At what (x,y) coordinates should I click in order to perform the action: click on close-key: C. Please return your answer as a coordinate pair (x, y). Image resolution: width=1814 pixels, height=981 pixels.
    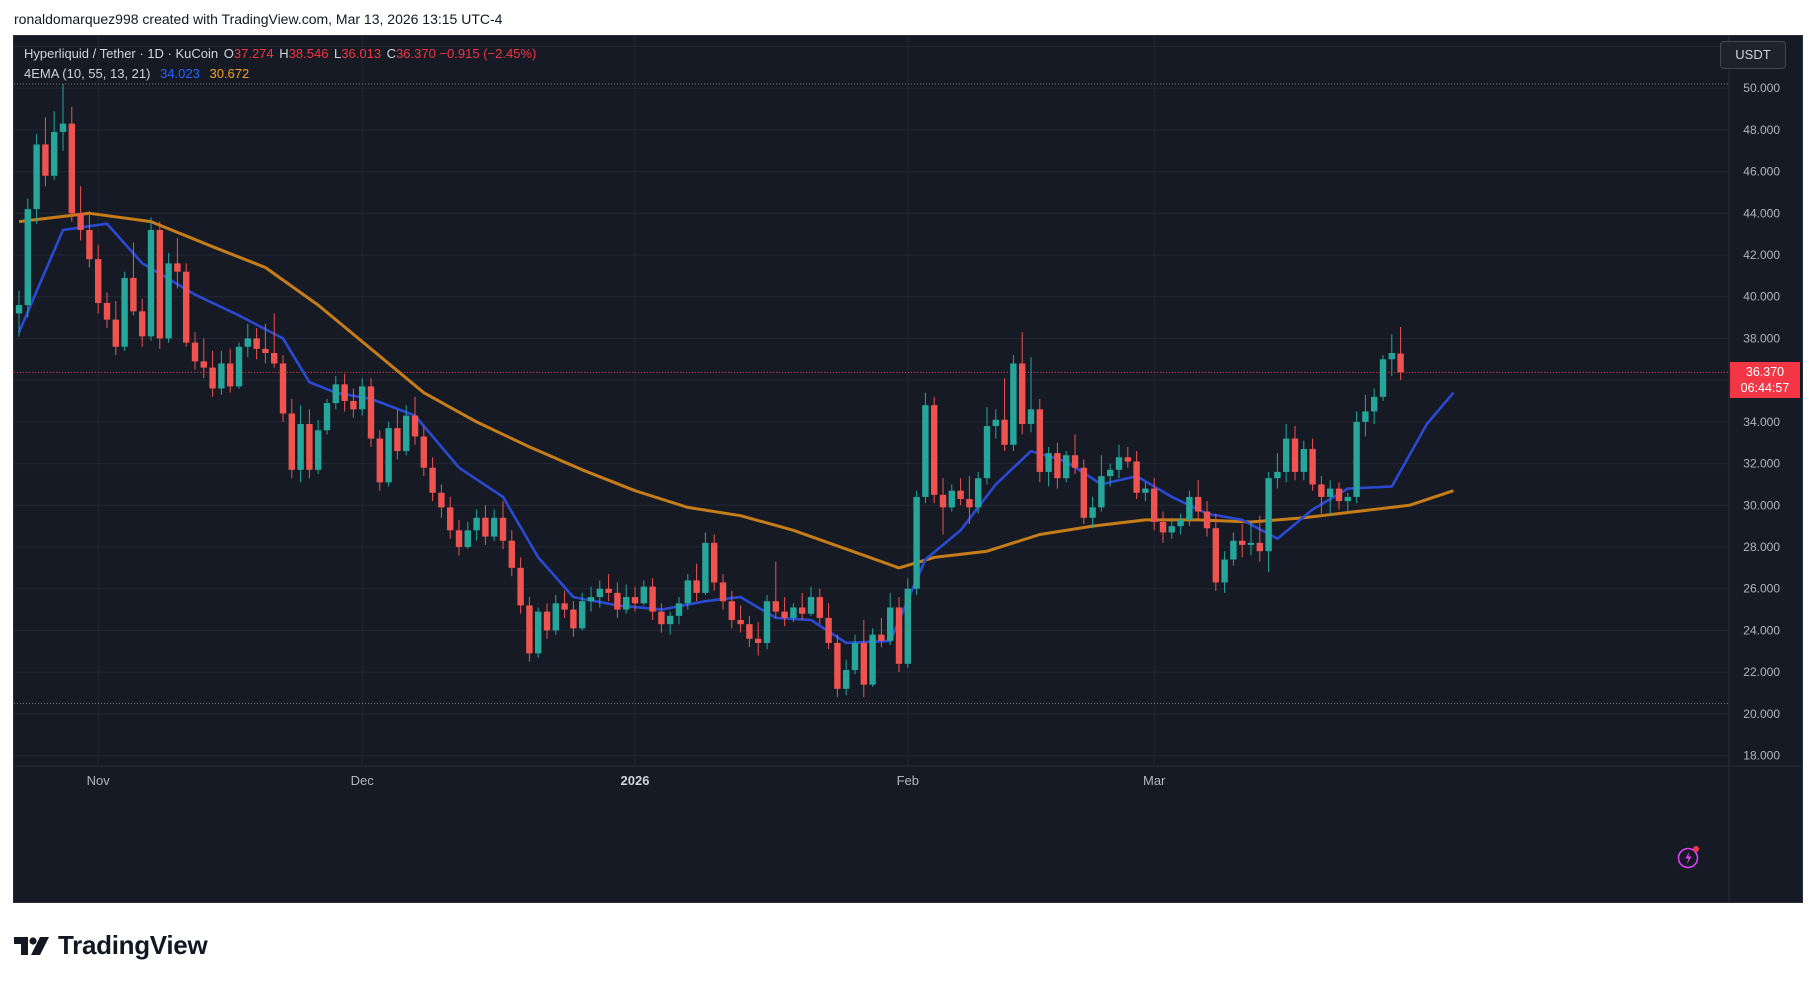
    Looking at the image, I should click on (391, 53).